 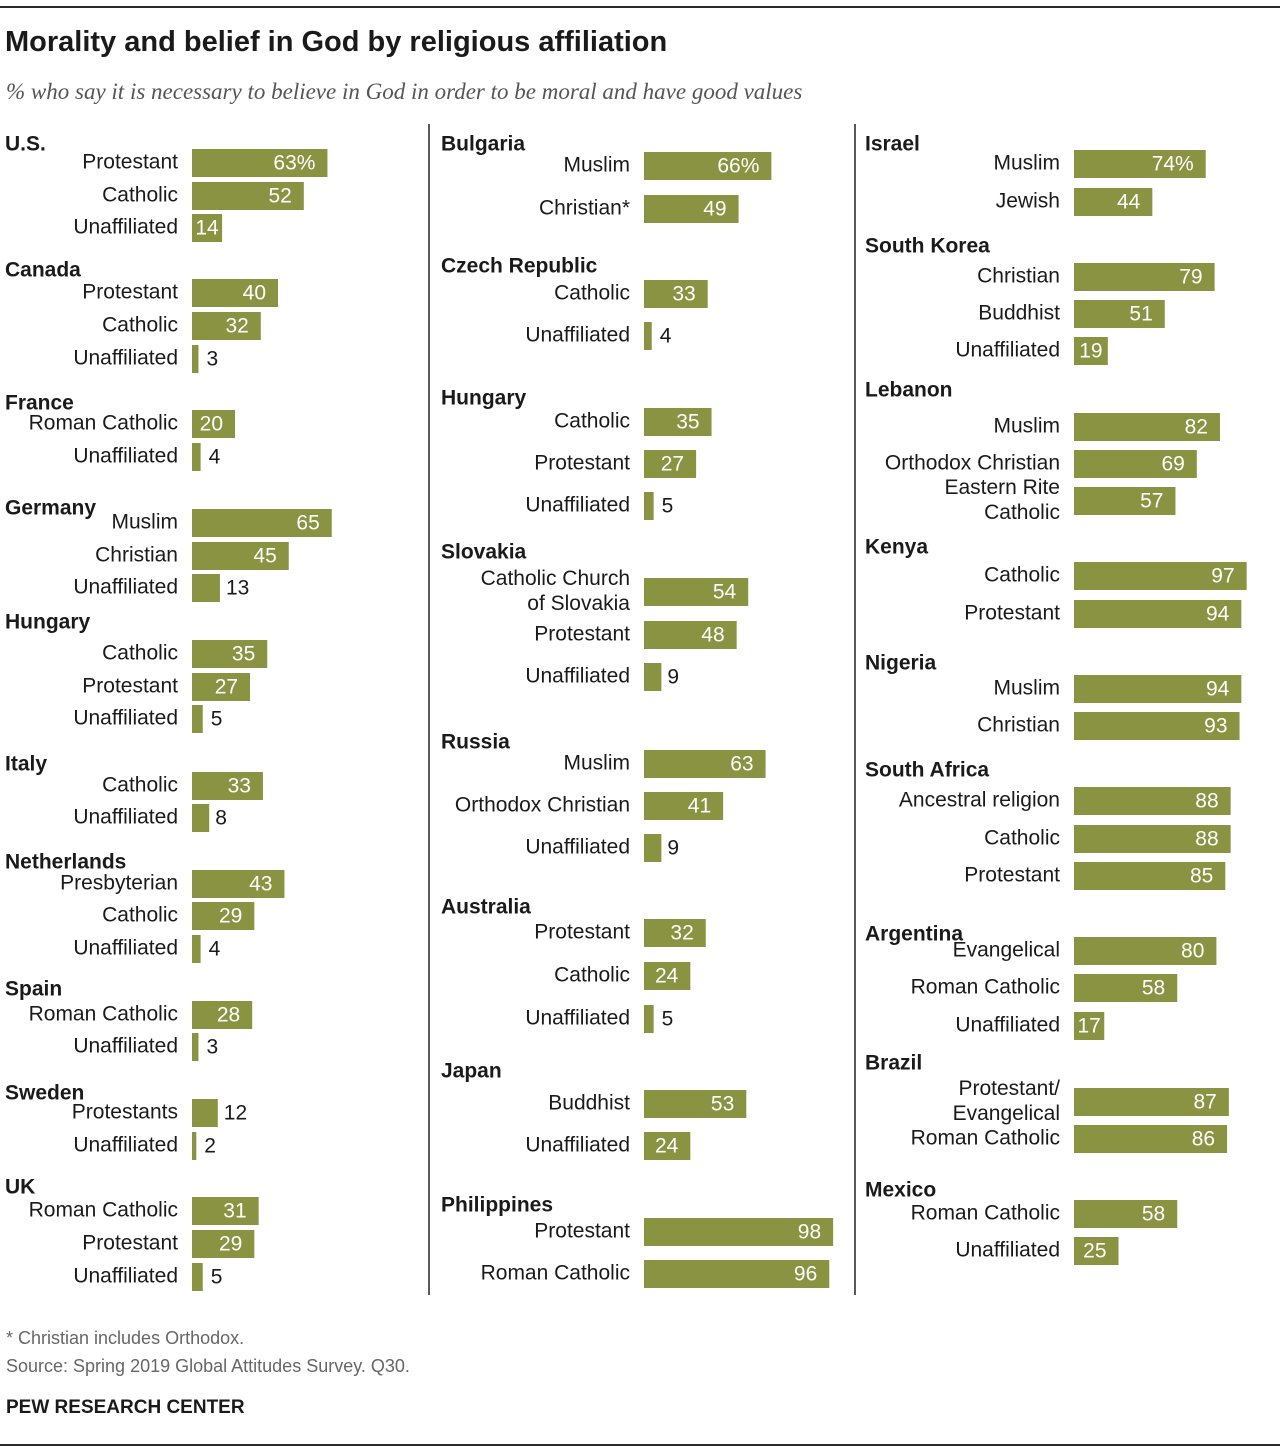 I want to click on value-label: 66%, so click(x=738, y=166).